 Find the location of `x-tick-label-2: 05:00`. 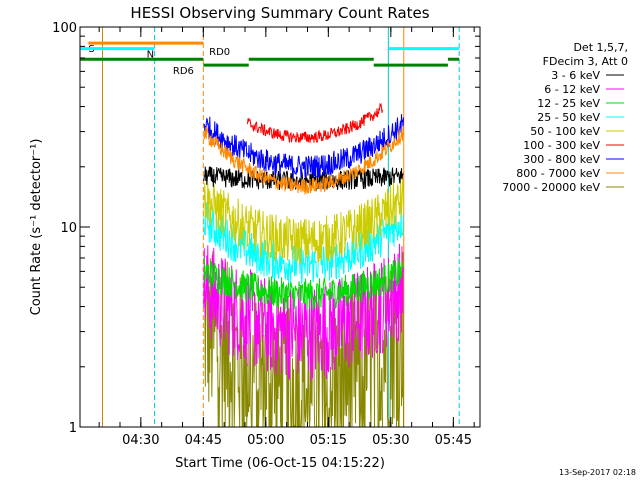

x-tick-label-2: 05:00 is located at coordinates (265, 440).